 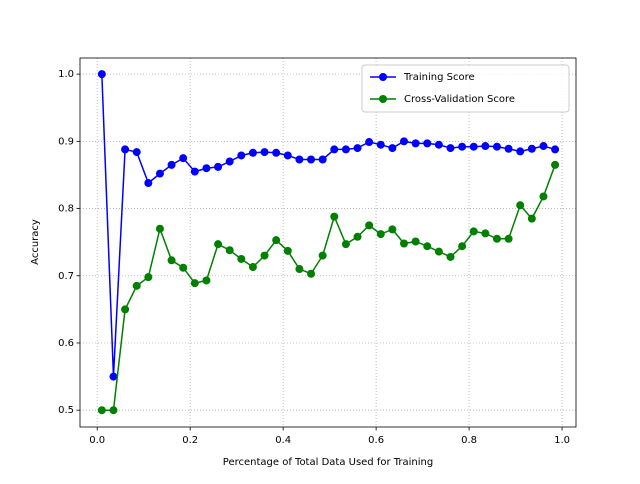 What do you see at coordinates (35, 242) in the screenshot?
I see `y-axis-label: Accuracy` at bounding box center [35, 242].